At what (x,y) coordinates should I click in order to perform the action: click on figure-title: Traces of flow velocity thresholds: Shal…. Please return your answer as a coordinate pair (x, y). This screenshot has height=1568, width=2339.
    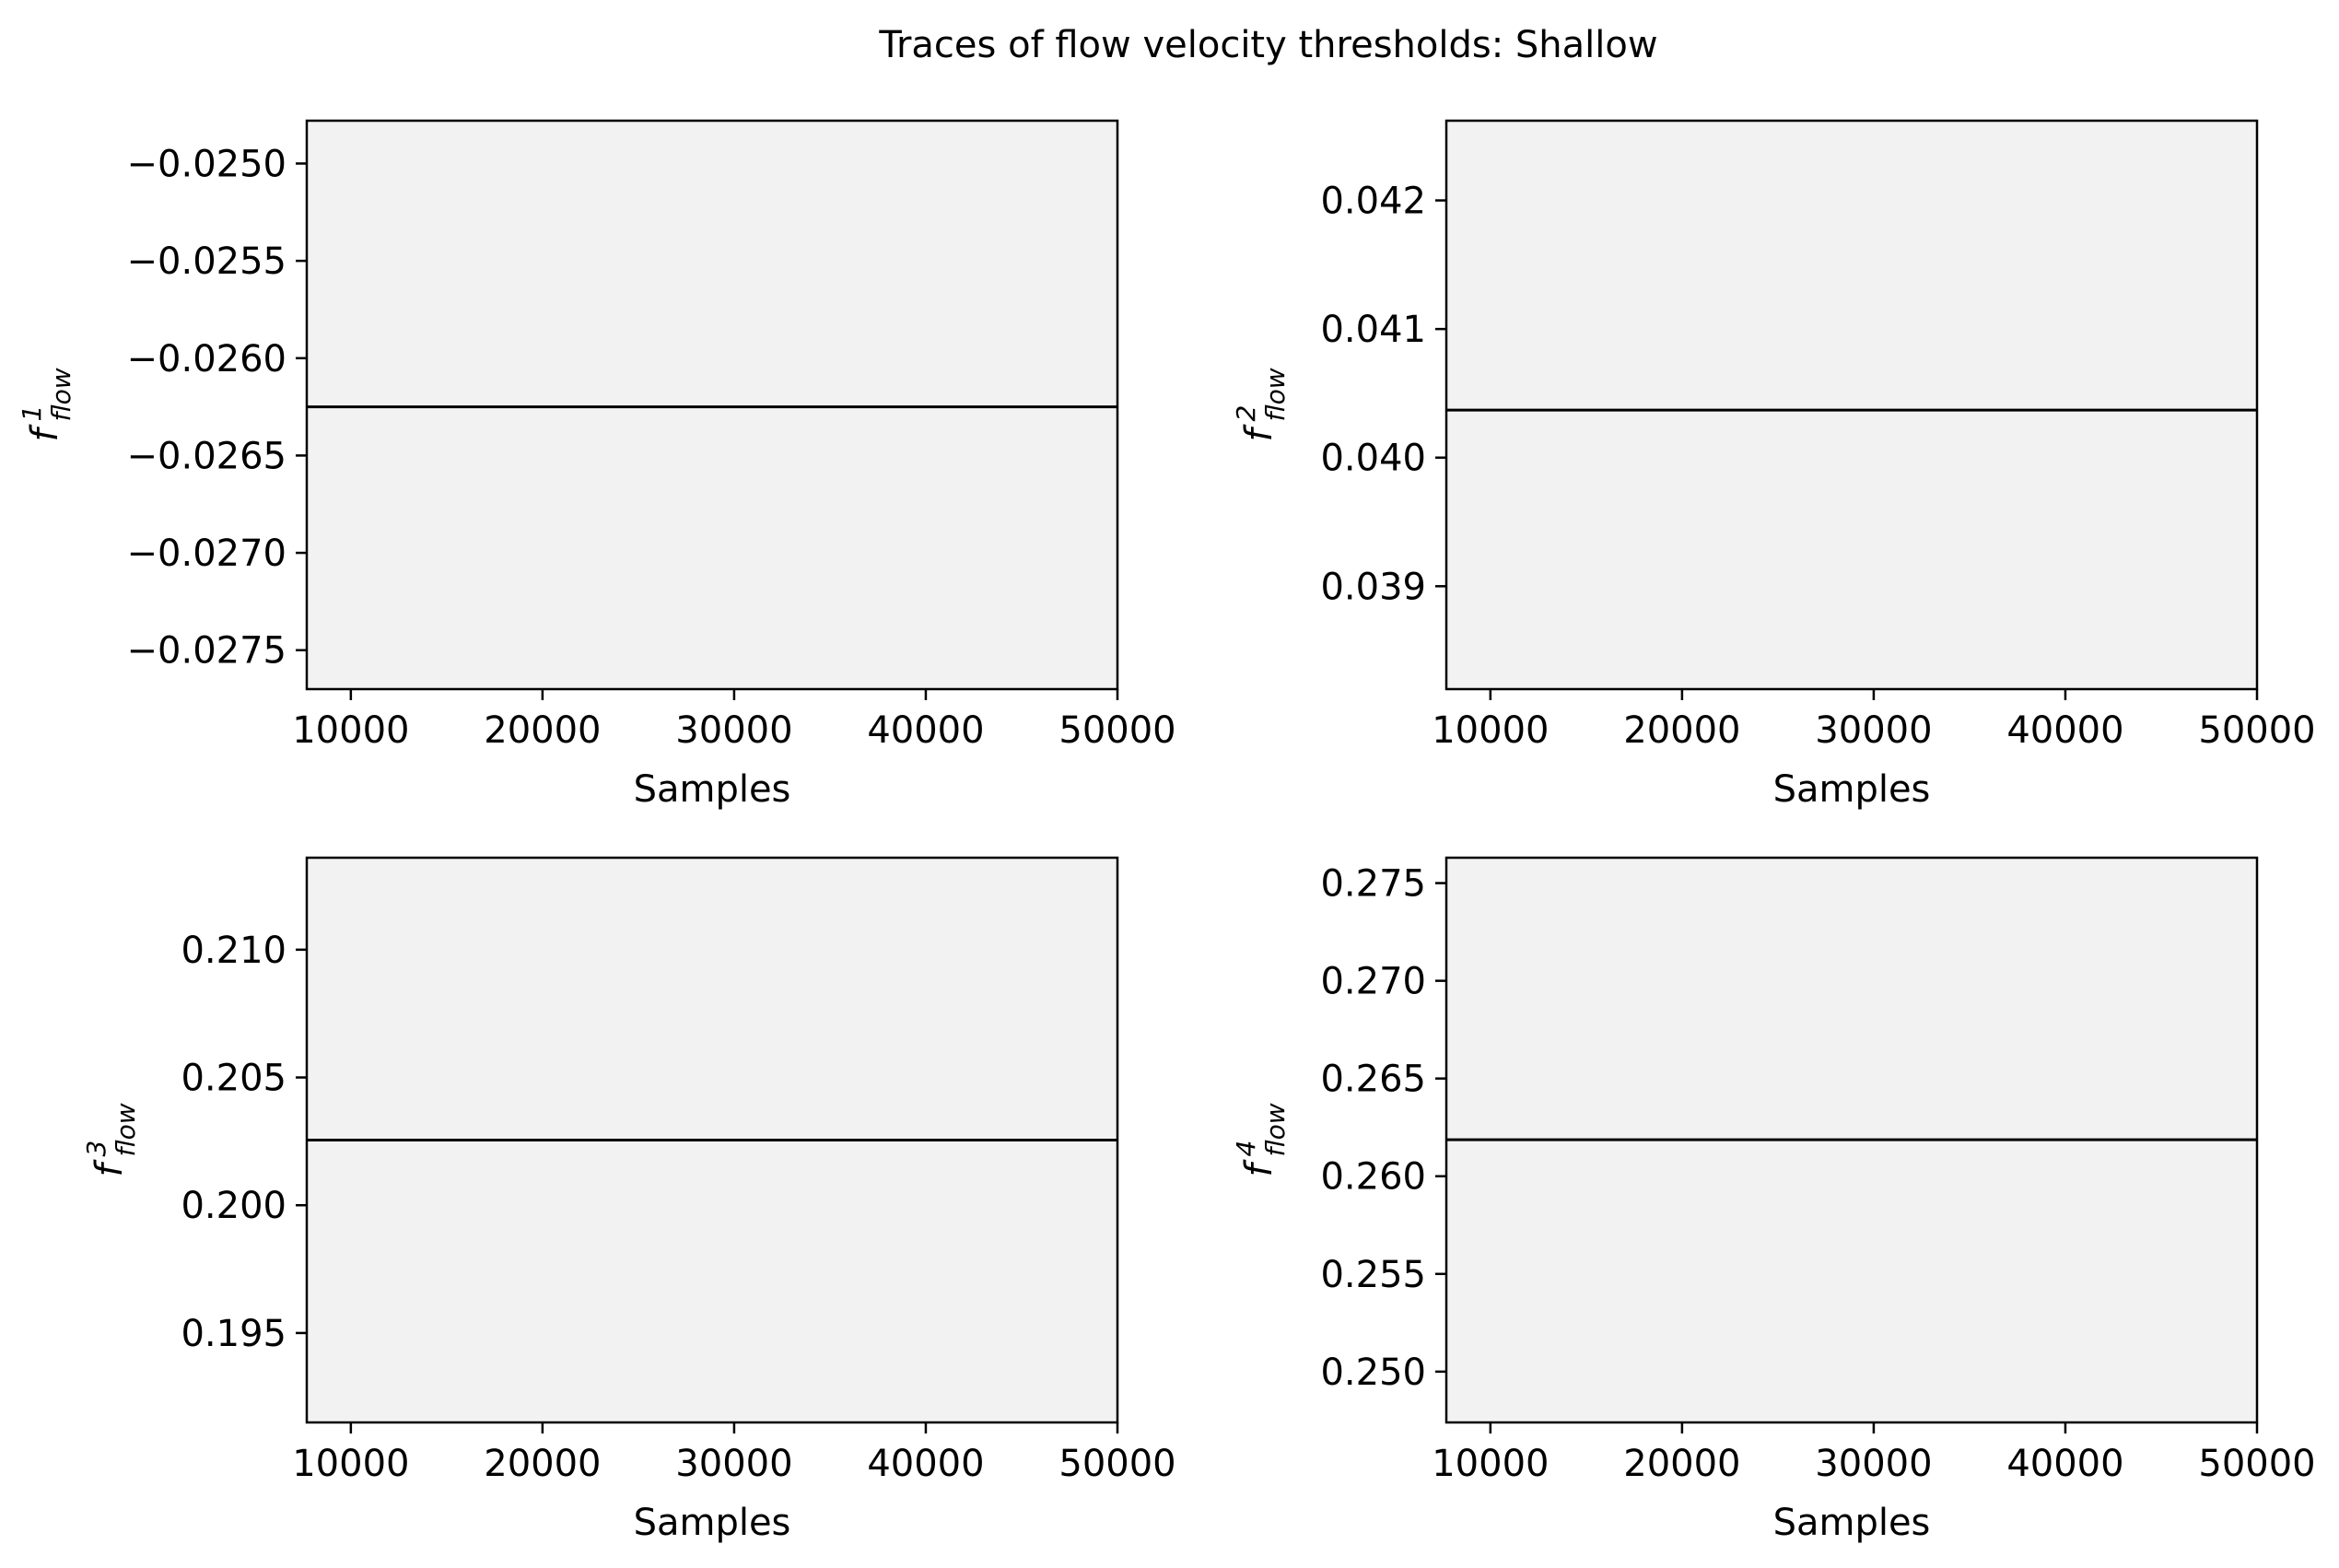
    Looking at the image, I should click on (1268, 45).